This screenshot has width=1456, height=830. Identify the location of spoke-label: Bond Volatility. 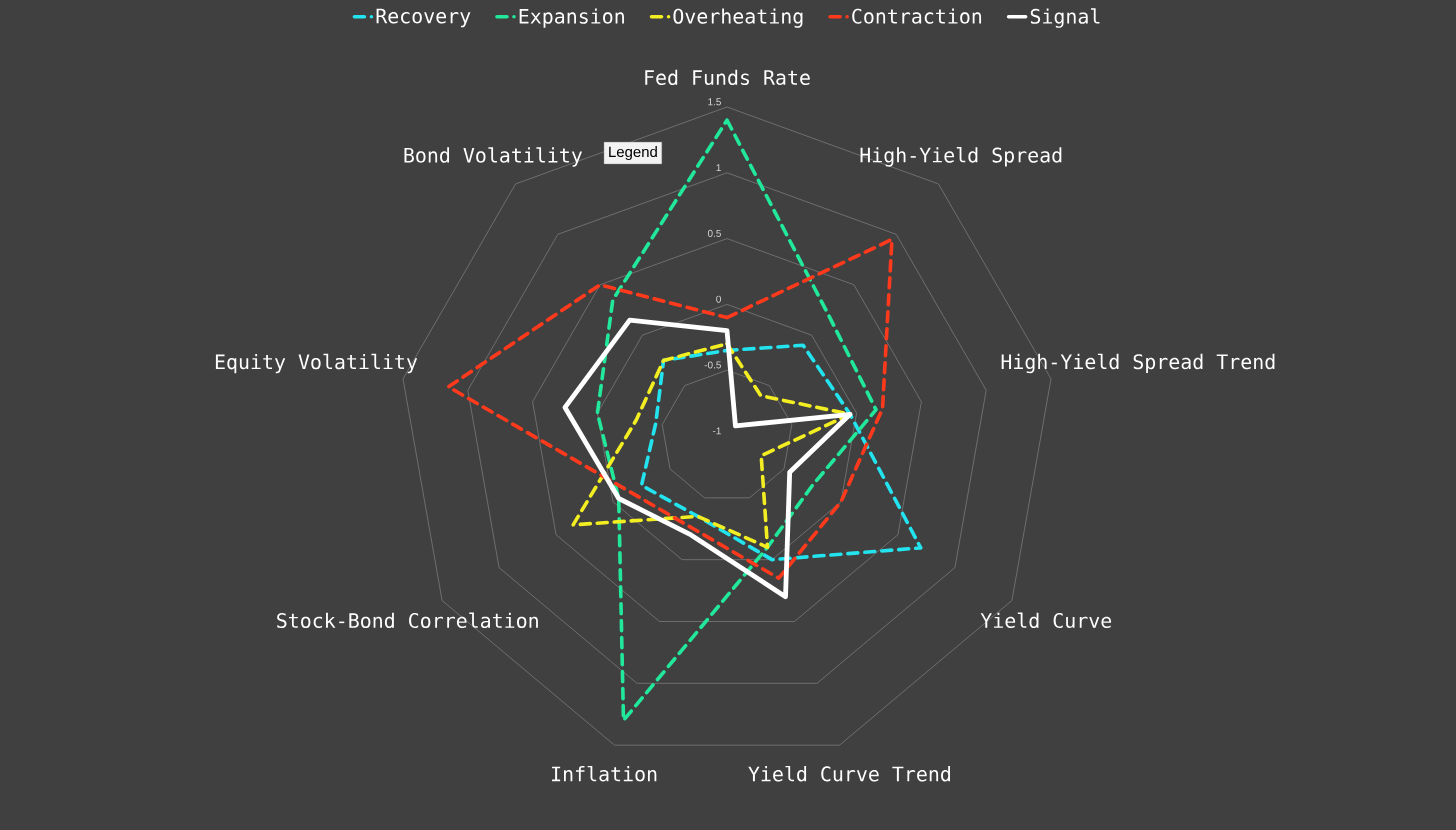
(493, 157).